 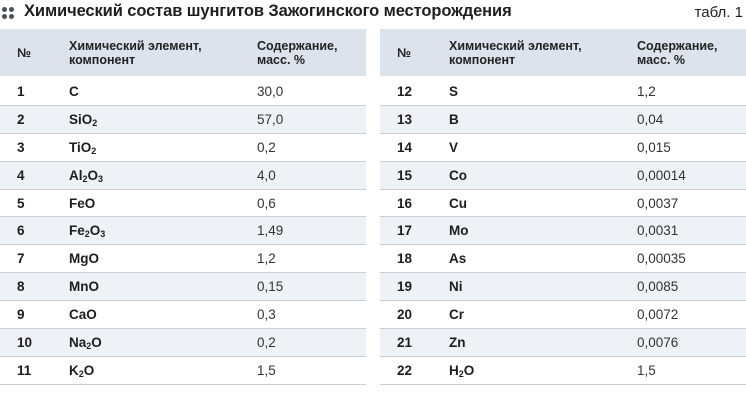 I want to click on row-number: 20, so click(x=406, y=315).